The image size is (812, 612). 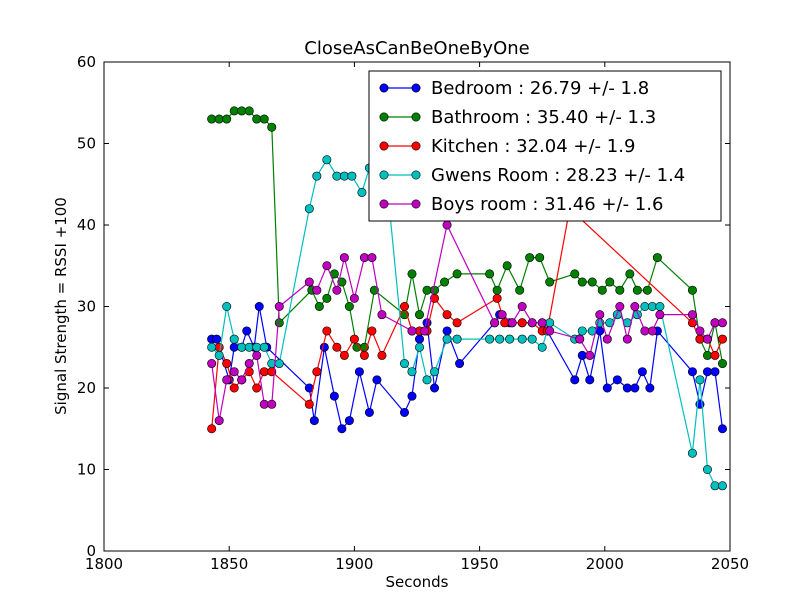 I want to click on x-tick-label: 2050, so click(x=730, y=564).